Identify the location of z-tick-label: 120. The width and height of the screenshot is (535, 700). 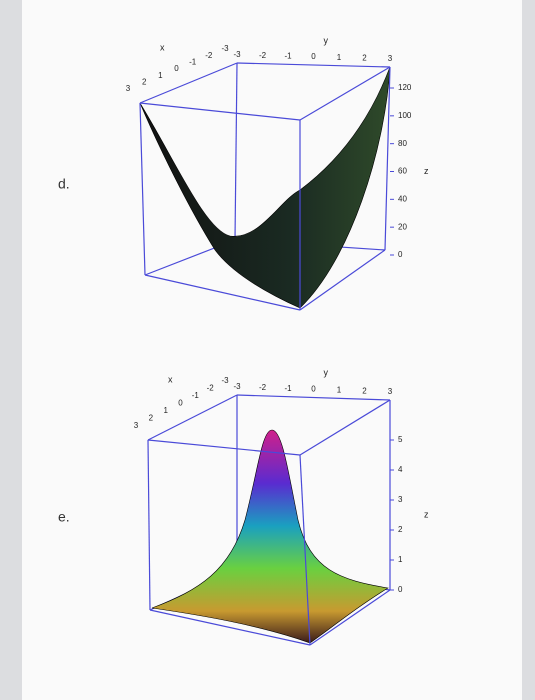
(405, 87).